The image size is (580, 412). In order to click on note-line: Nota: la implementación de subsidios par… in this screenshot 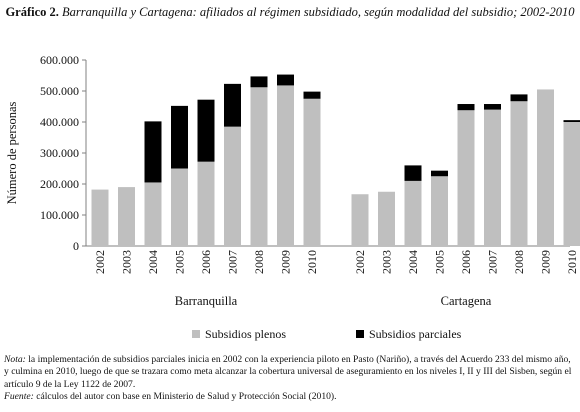, I will do `click(290, 372)`.